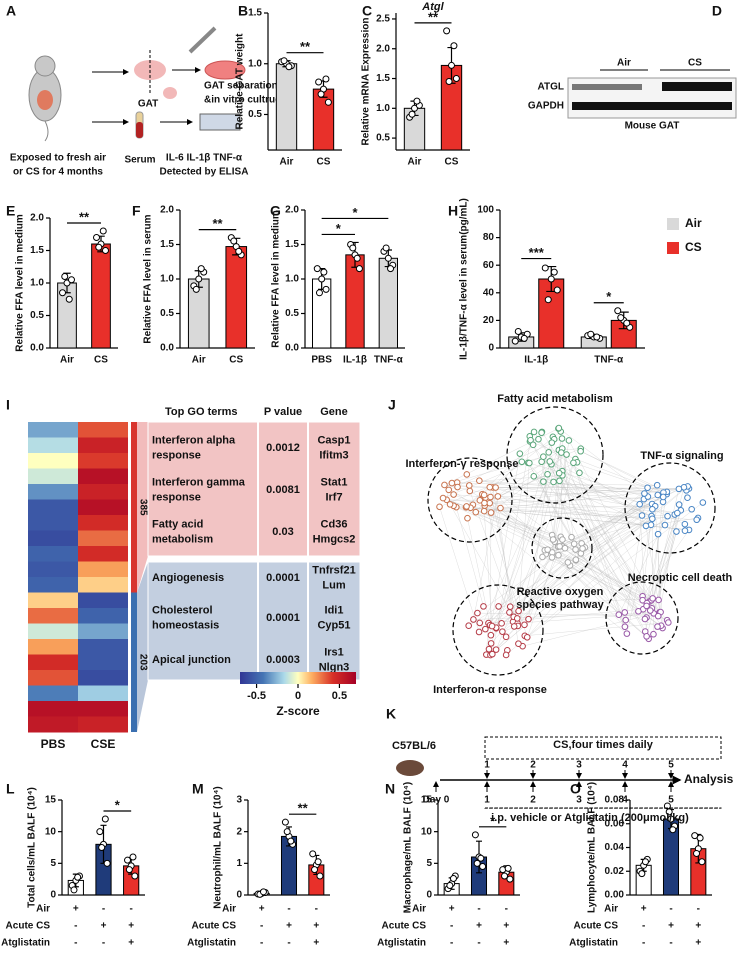 The height and width of the screenshot is (962, 740). What do you see at coordinates (283, 412) in the screenshot?
I see `table-header: P value` at bounding box center [283, 412].